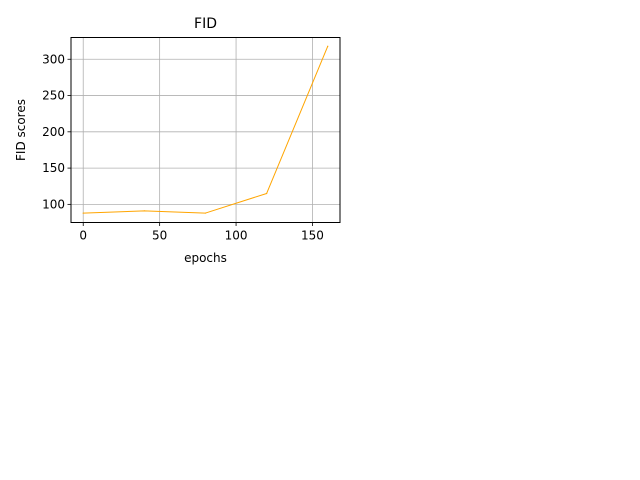 The height and width of the screenshot is (480, 640). I want to click on series-layer, so click(205, 129).